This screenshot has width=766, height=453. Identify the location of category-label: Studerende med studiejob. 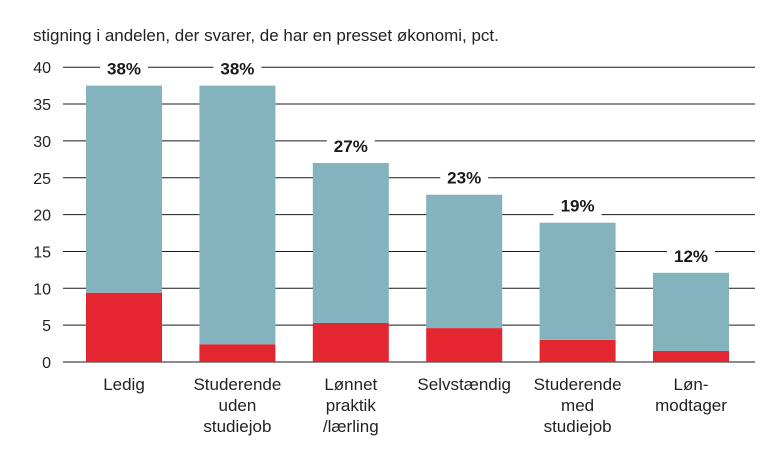
(578, 405).